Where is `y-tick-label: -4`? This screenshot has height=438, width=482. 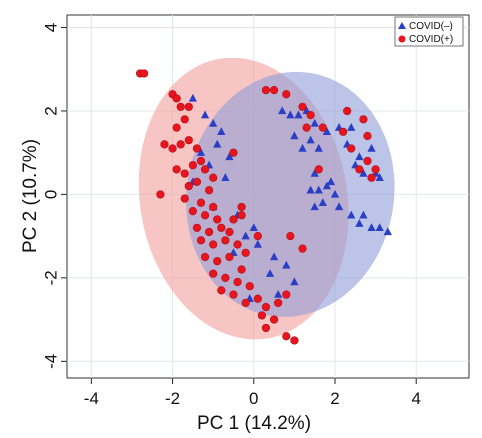 y-tick-label: -4 is located at coordinates (51, 361).